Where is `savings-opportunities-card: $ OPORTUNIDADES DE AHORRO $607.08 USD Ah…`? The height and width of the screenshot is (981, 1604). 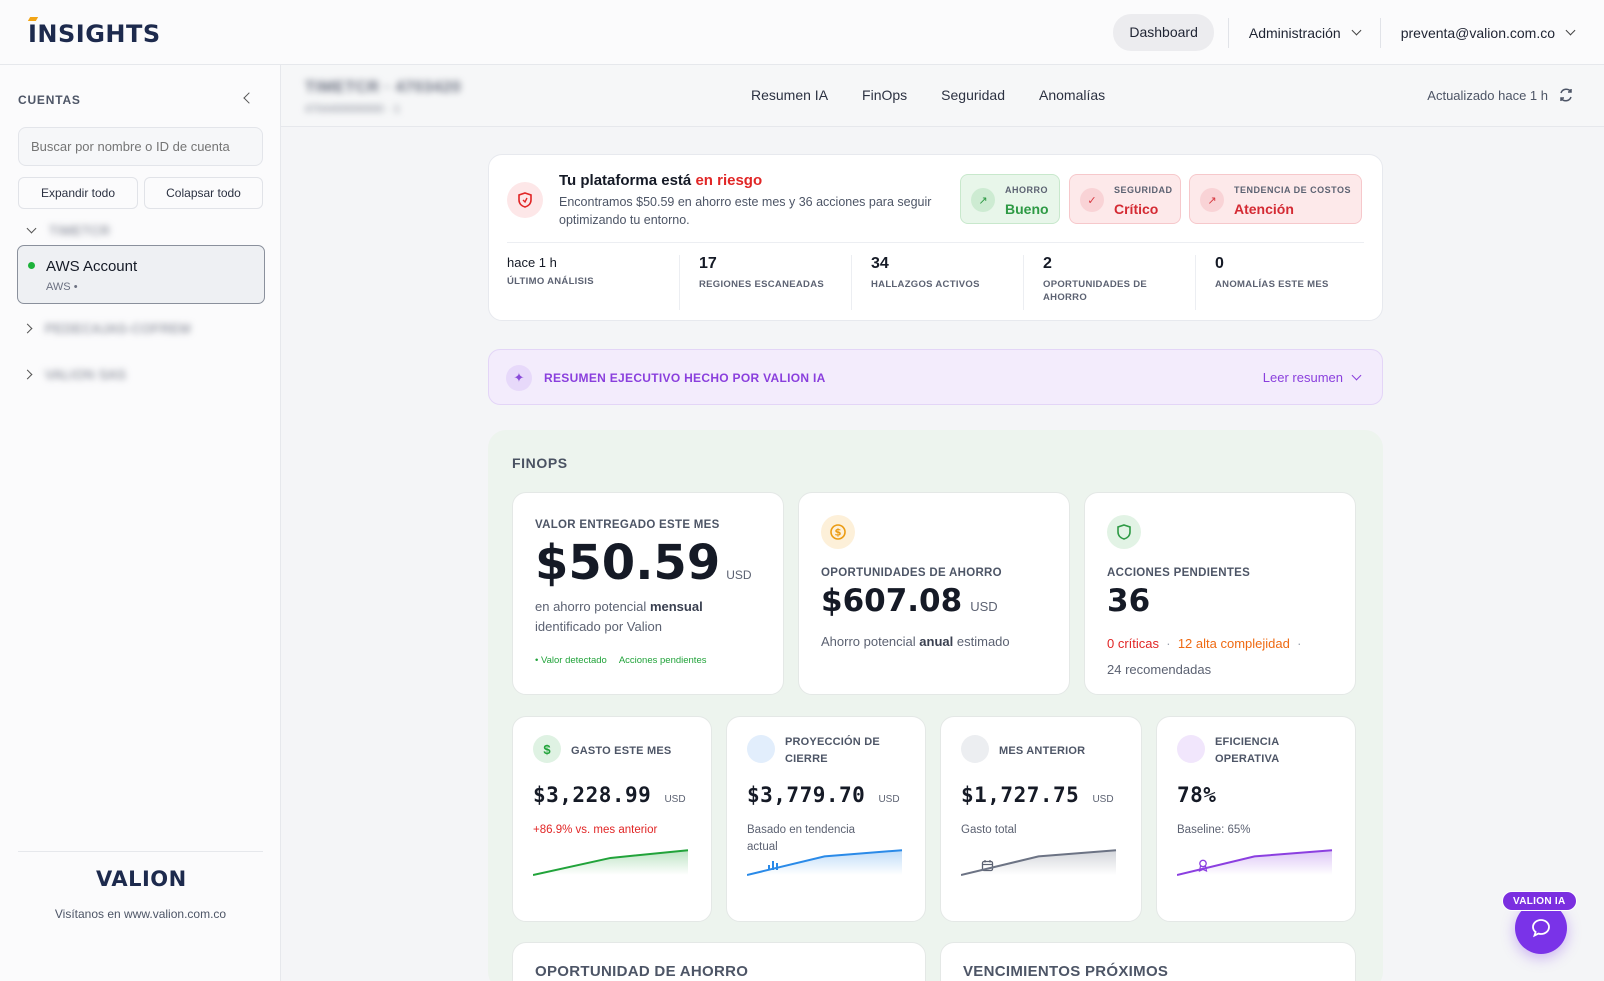 savings-opportunities-card: $ OPORTUNIDADES DE AHORRO $607.08 USD Ah… is located at coordinates (934, 593).